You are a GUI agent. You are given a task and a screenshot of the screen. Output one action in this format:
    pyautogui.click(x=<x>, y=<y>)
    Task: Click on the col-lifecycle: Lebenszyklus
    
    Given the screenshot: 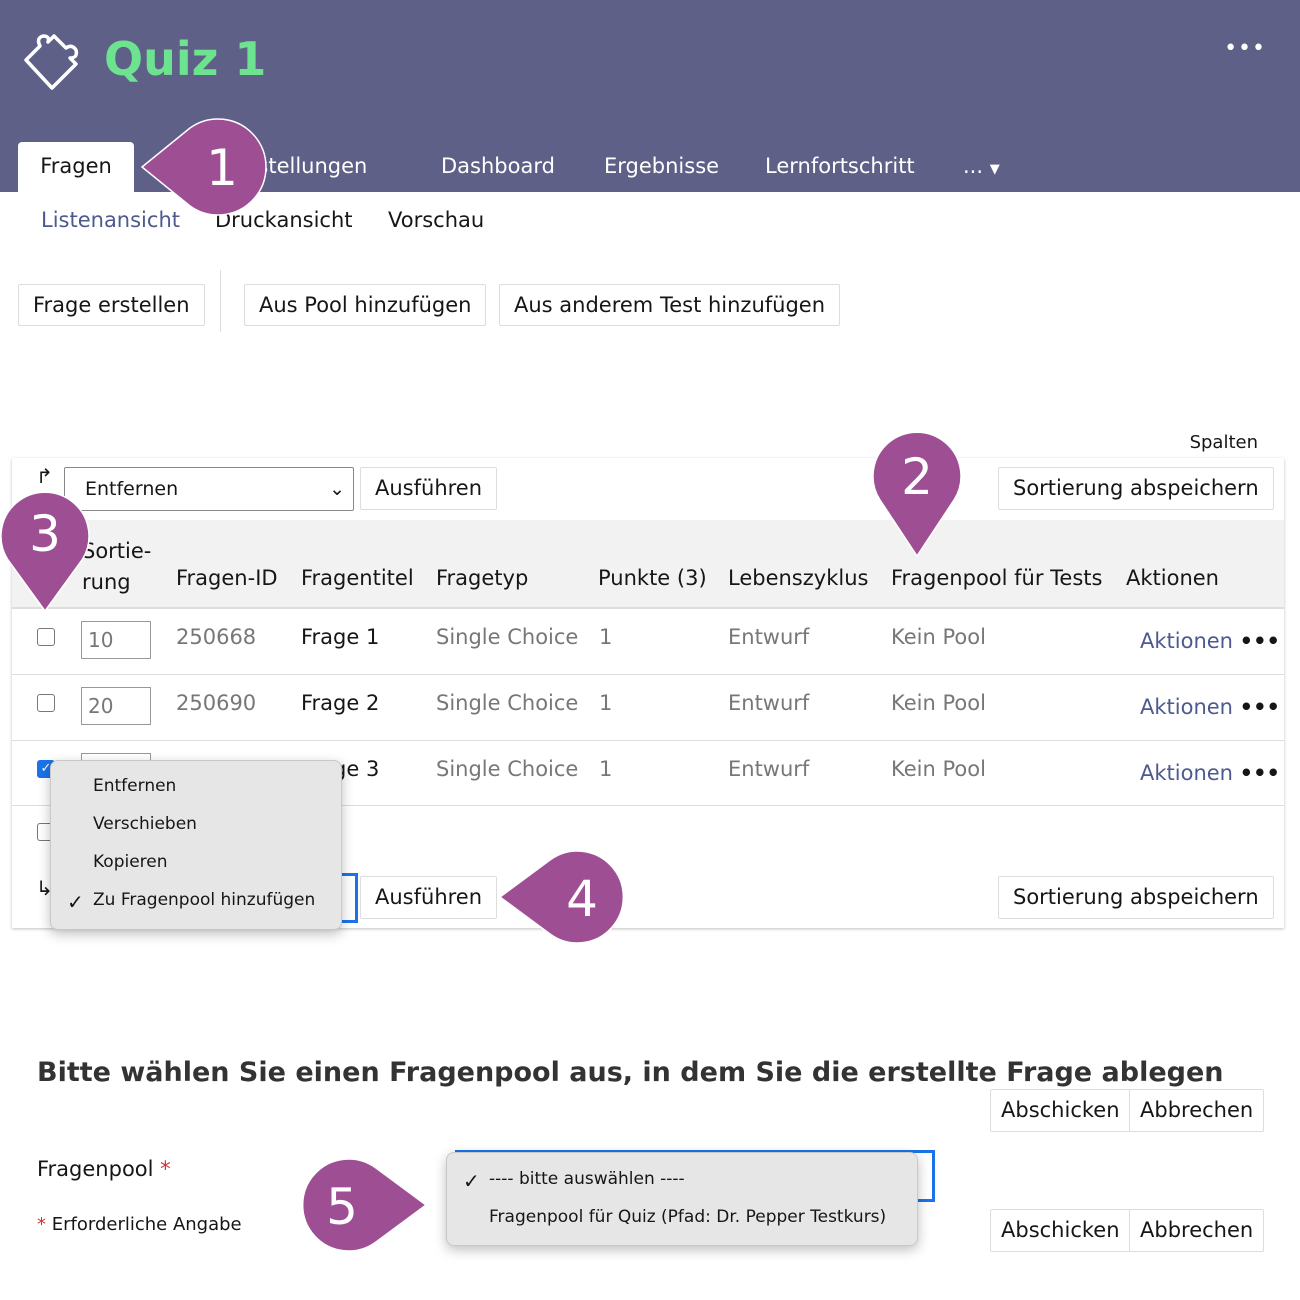 What is the action you would take?
    pyautogui.click(x=798, y=578)
    